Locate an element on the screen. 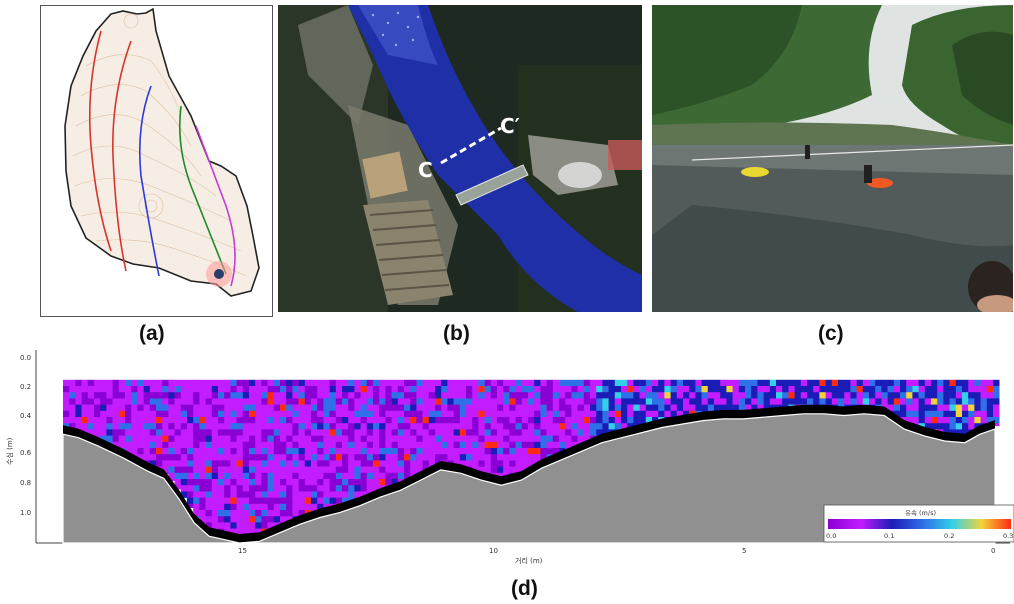 Image resolution: width=1014 pixels, height=604 pixels. catchment-boundary is located at coordinates (162, 152).